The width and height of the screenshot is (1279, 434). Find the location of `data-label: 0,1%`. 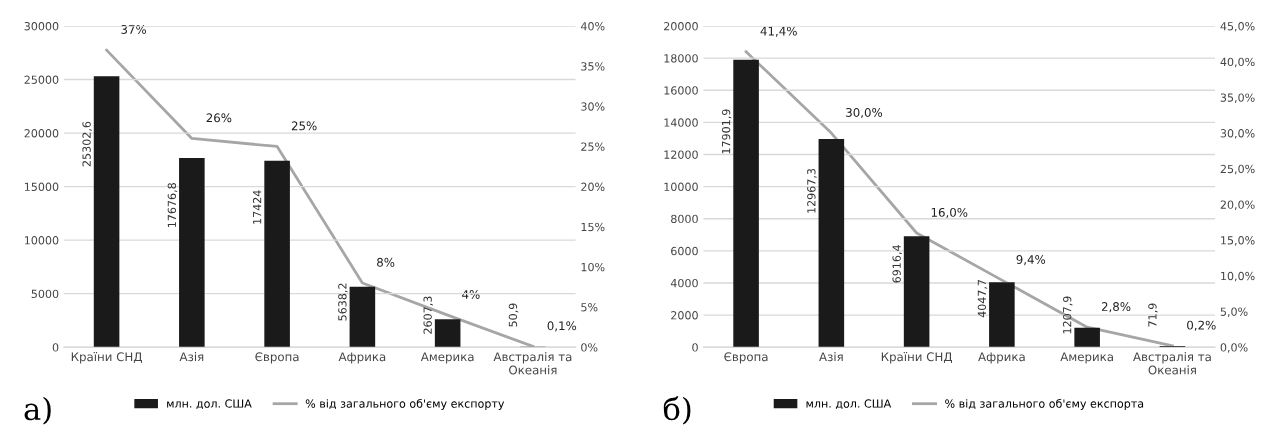

data-label: 0,1% is located at coordinates (562, 326).